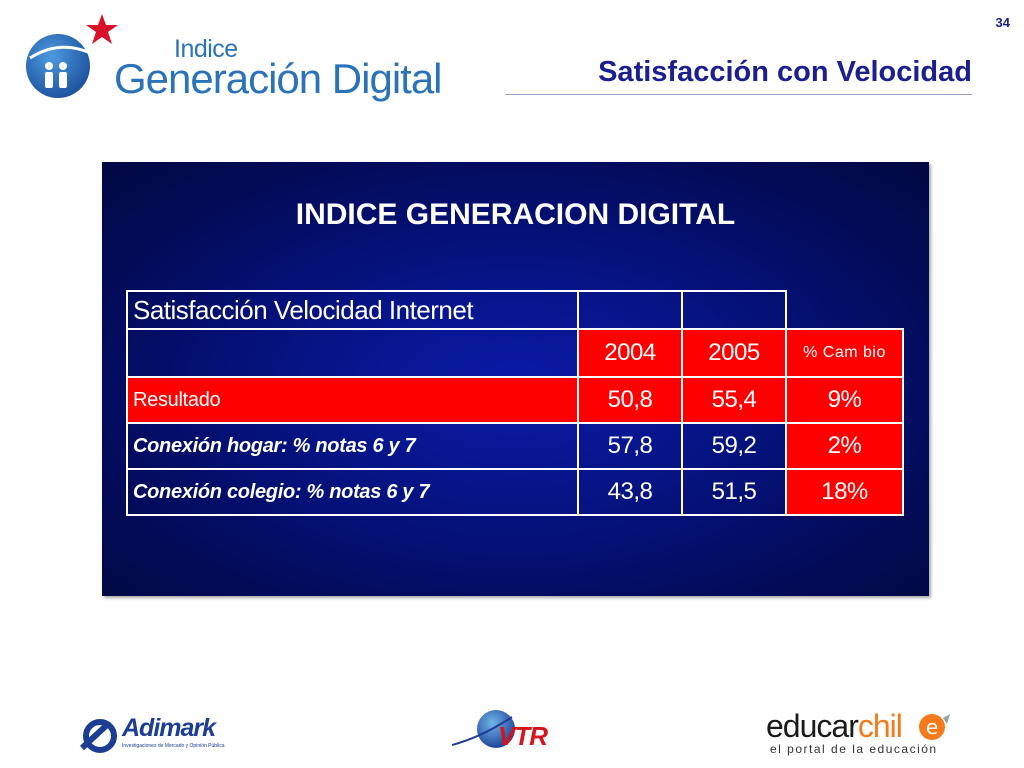 The height and width of the screenshot is (768, 1024). What do you see at coordinates (854, 749) in the screenshot?
I see `educarchile-tagline: el portal de la educación` at bounding box center [854, 749].